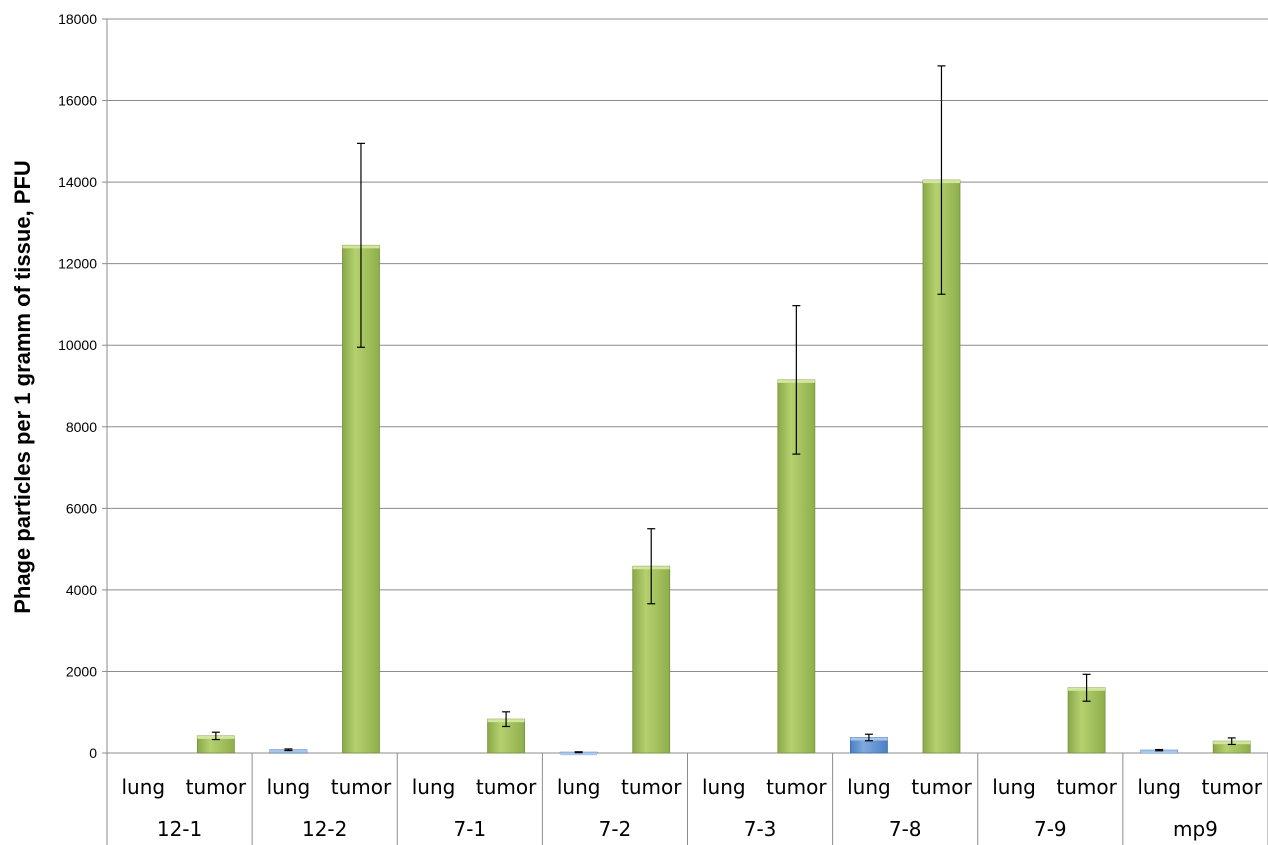  What do you see at coordinates (93, 753) in the screenshot?
I see `y-tick-label: 0` at bounding box center [93, 753].